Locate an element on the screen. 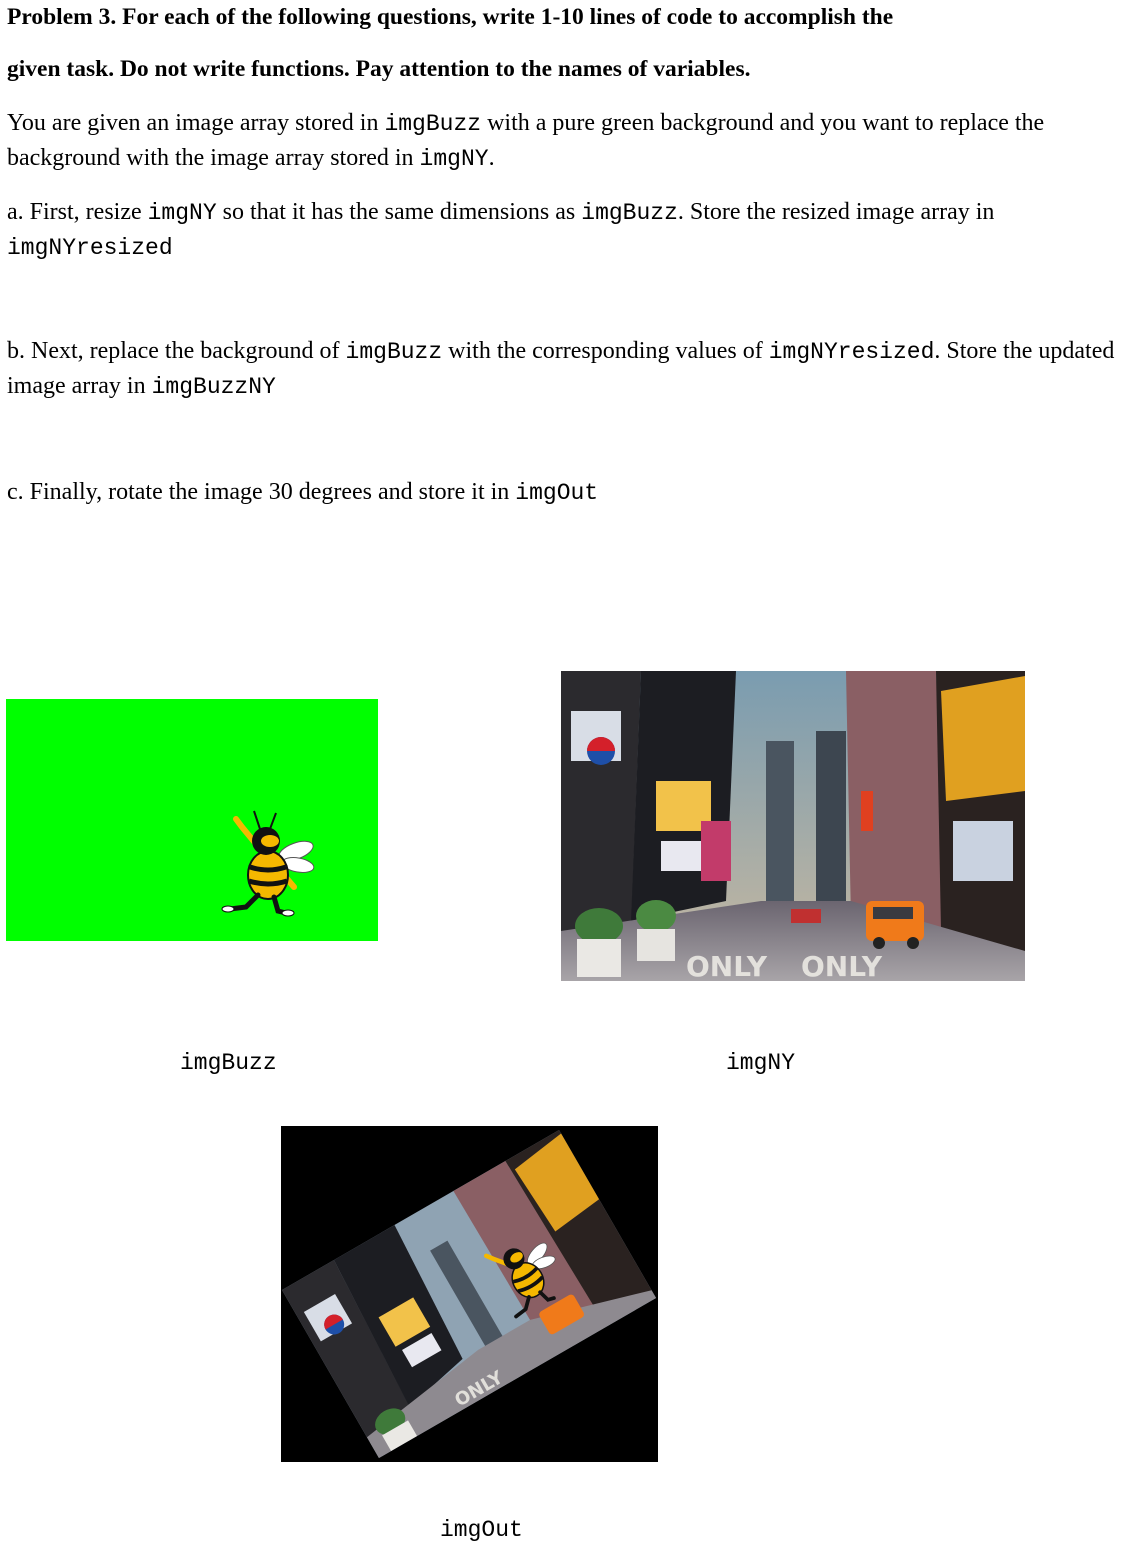 Image resolution: width=1135 pixels, height=1561 pixels. imgOut-figure: ONLY is located at coordinates (469, 1294).